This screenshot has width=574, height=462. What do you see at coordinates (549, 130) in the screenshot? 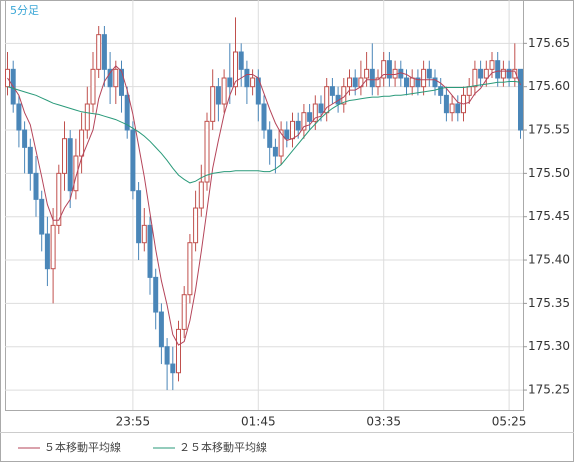
I see `y-tick-label: 175.55` at bounding box center [549, 130].